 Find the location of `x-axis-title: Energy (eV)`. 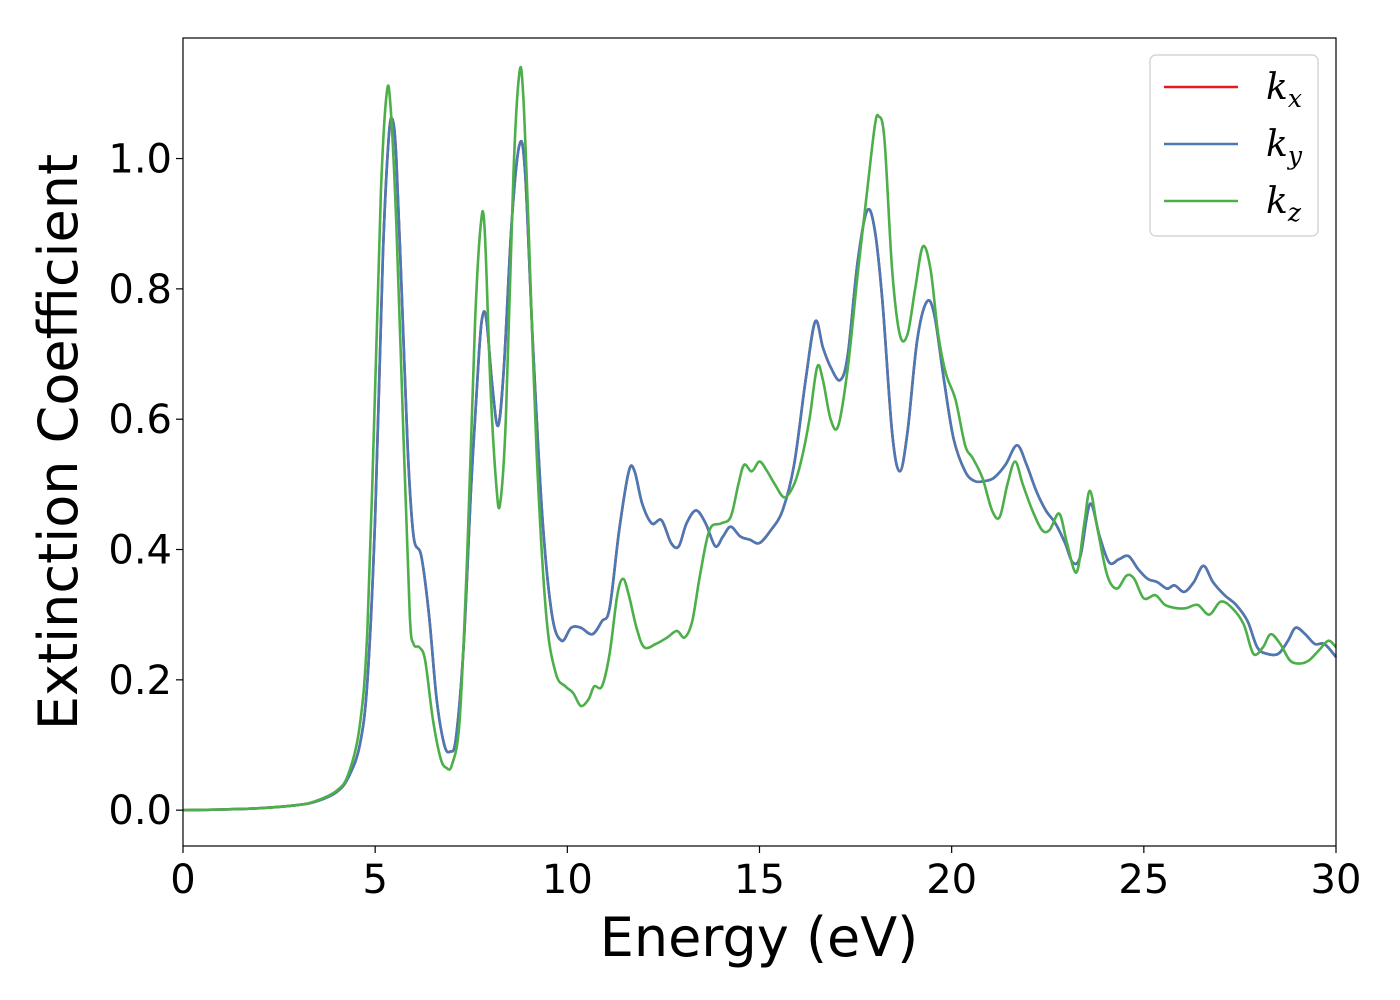

x-axis-title: Energy (eV) is located at coordinates (759, 937).